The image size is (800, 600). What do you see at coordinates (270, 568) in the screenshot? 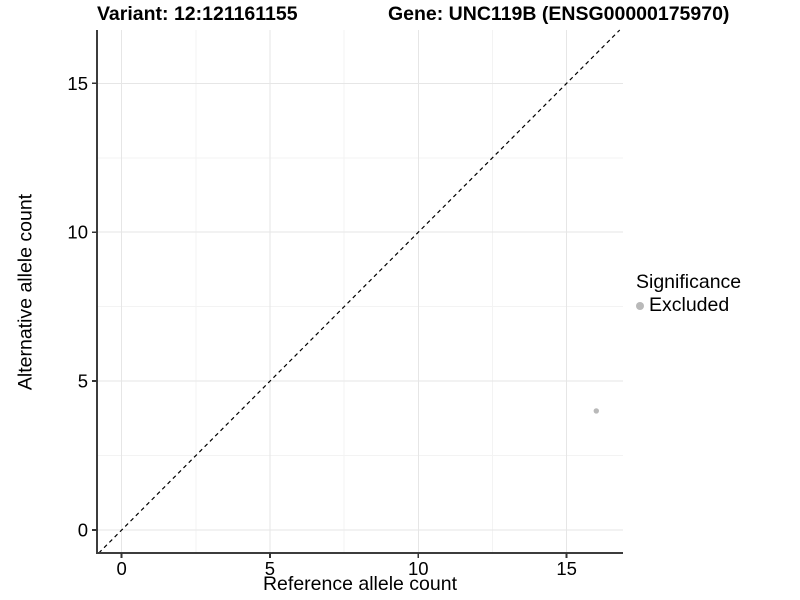
I see `x-tick-label: 5` at bounding box center [270, 568].